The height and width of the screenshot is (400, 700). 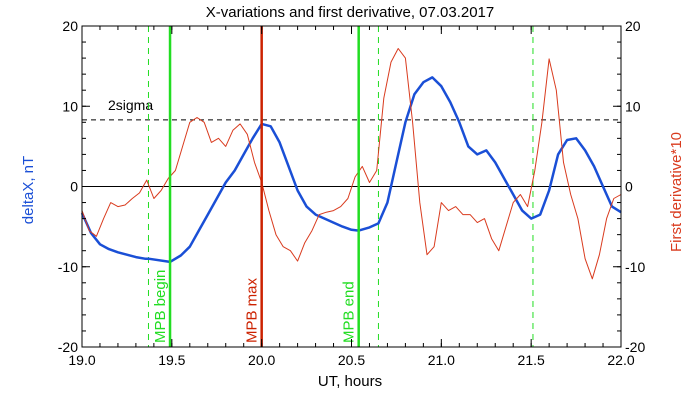 I want to click on y-tick-label-right-4: -20, so click(x=635, y=347).